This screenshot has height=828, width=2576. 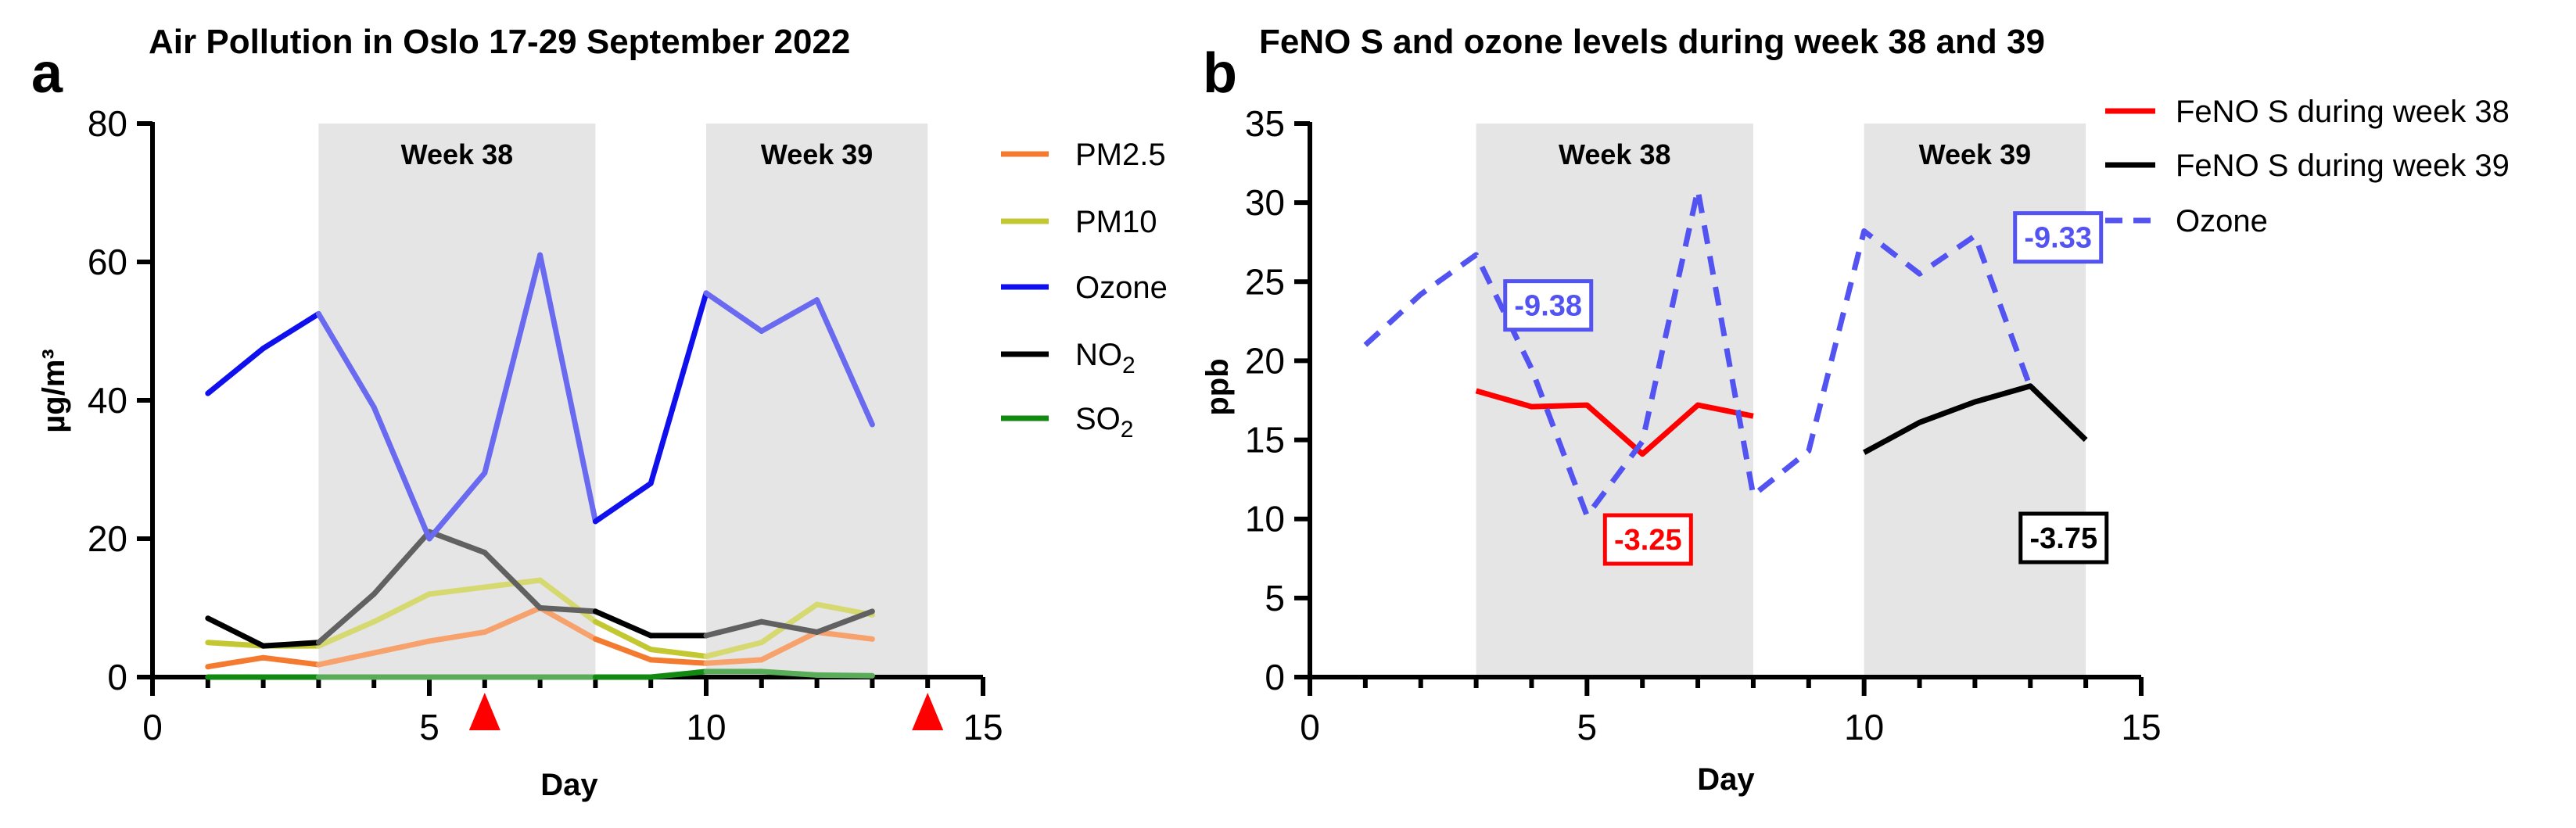 I want to click on series-2-line, so click(x=1975, y=419).